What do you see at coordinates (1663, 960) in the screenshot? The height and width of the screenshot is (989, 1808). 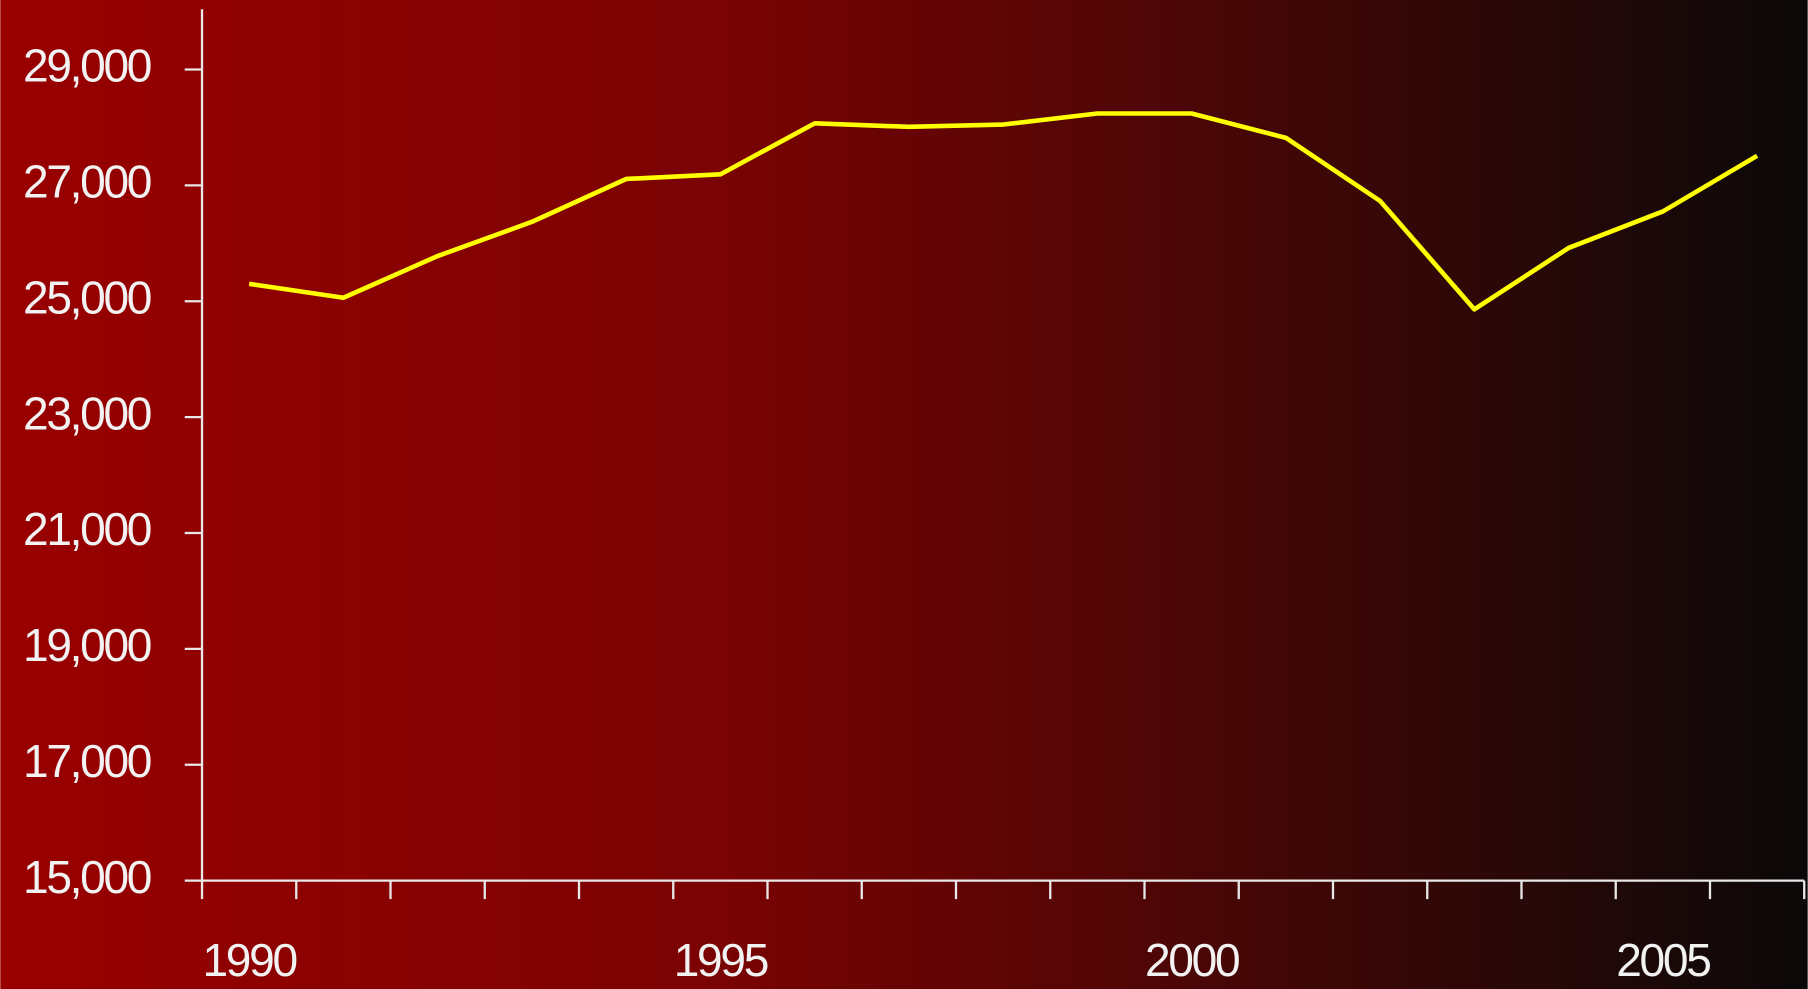 I see `x-tick-label: 2005` at bounding box center [1663, 960].